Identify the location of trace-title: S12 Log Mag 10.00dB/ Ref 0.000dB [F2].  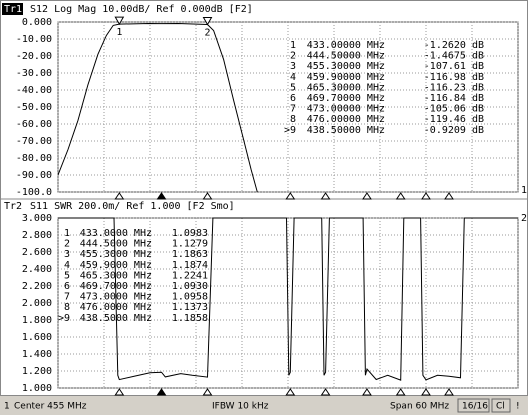
(141, 9).